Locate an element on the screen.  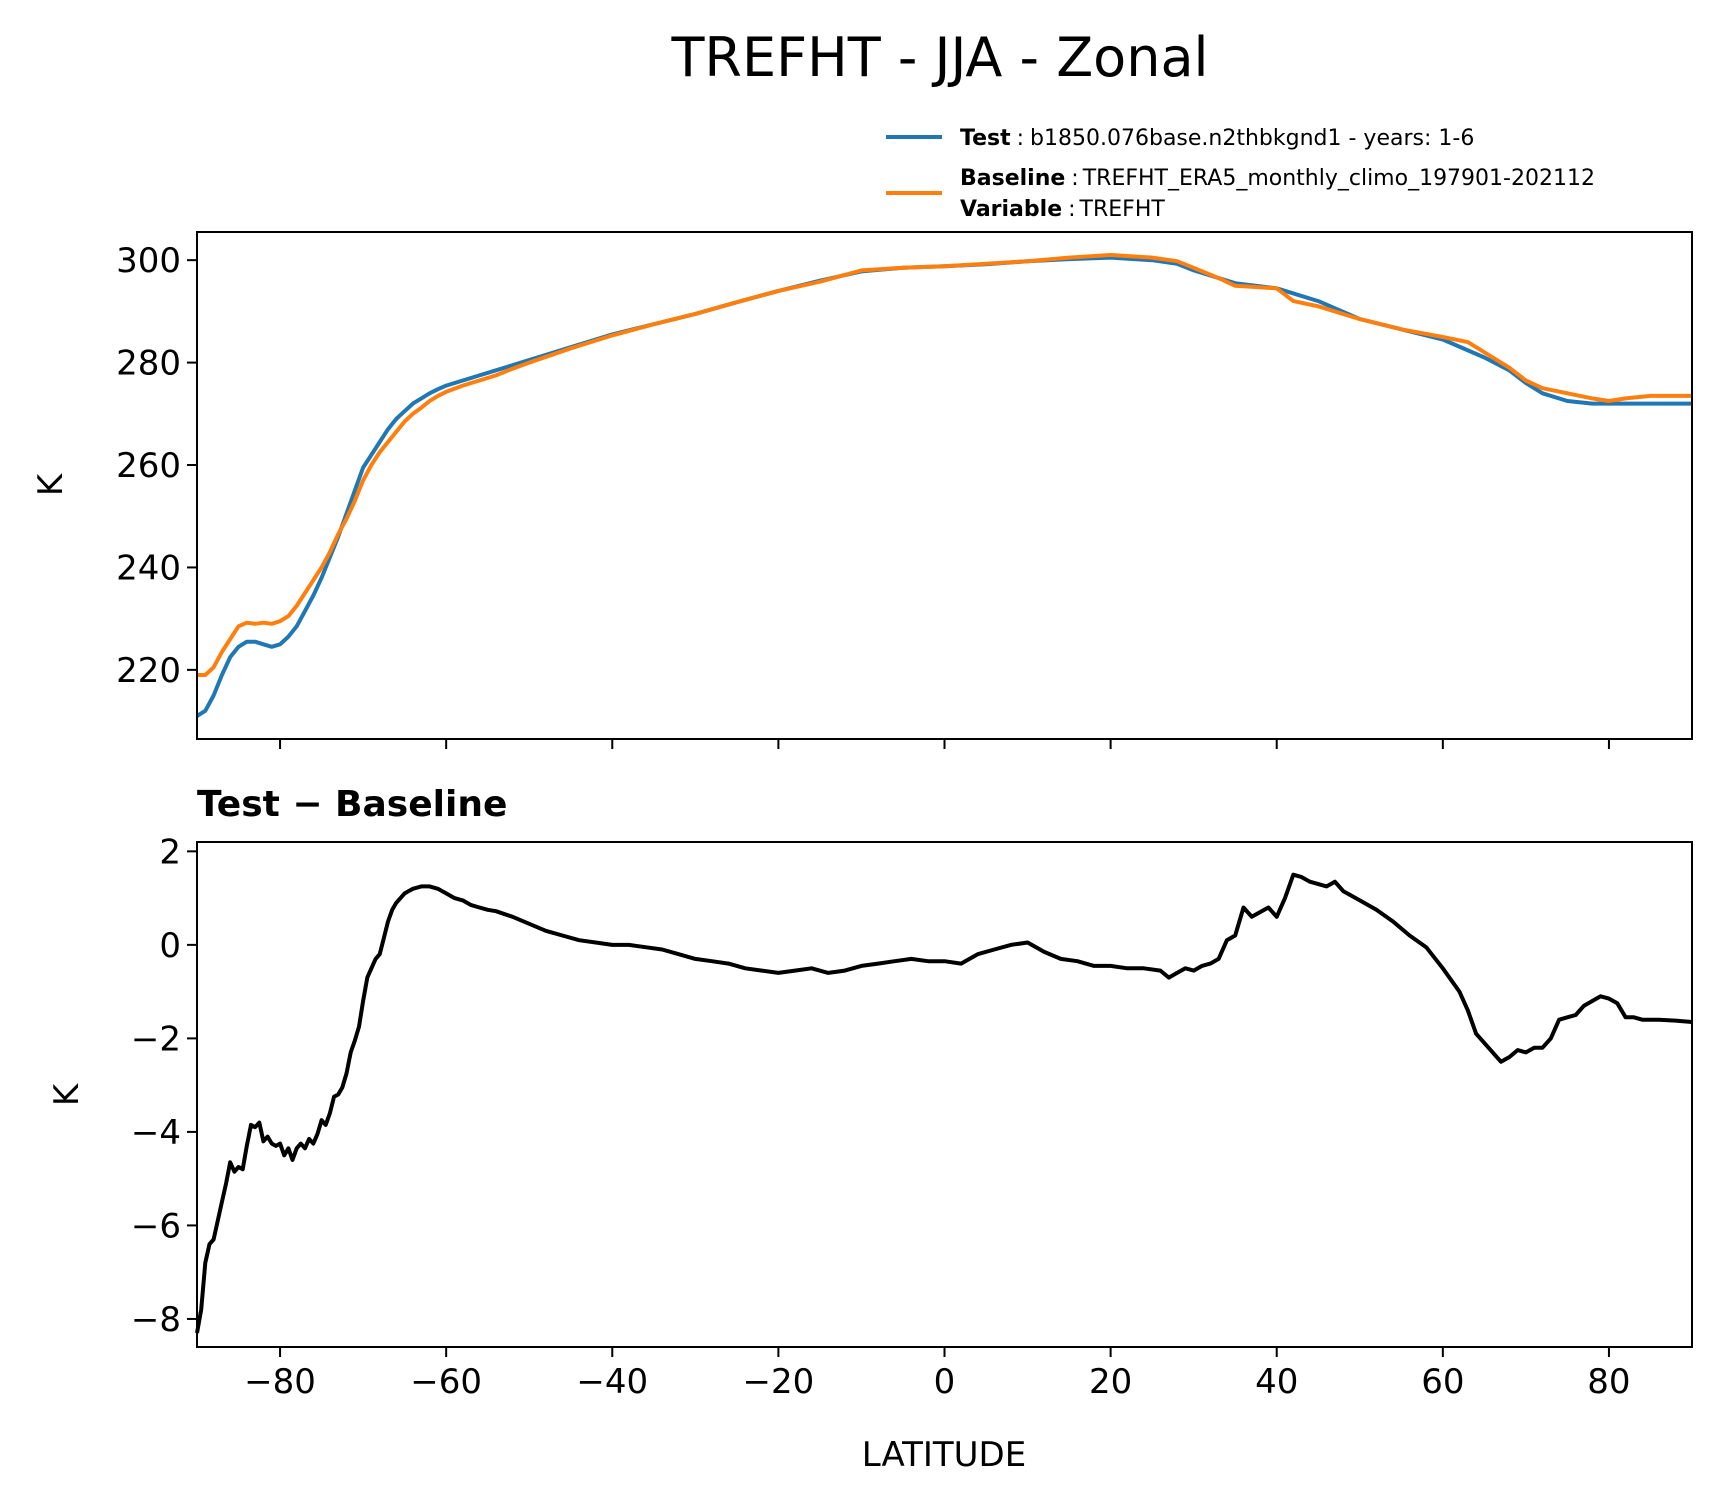
panel-difference-ytick-label: −4 is located at coordinates (156, 1133).